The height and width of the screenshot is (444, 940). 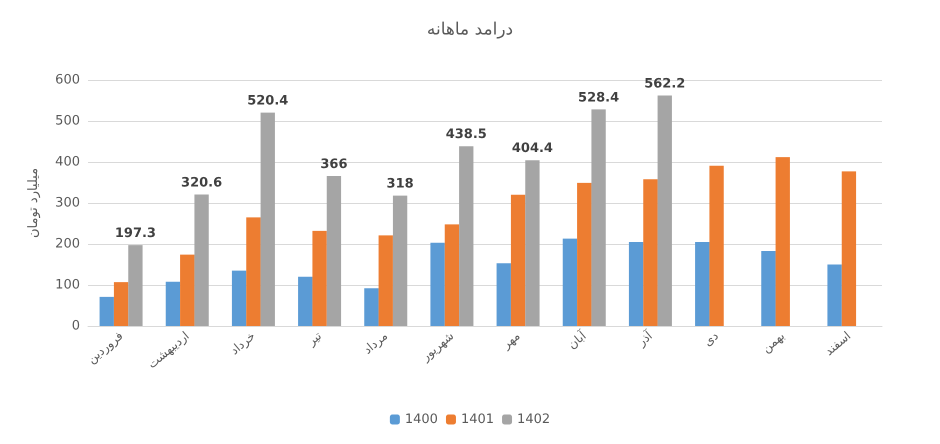 I want to click on data-label: 528.4, so click(x=599, y=98).